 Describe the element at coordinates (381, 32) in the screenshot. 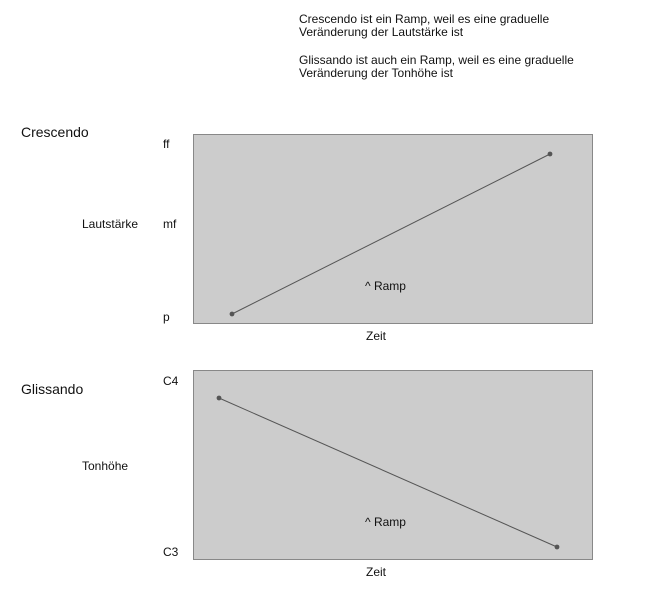

I see `note-crescendo-line-2: Veränderung der Lautstärke ist` at that location.